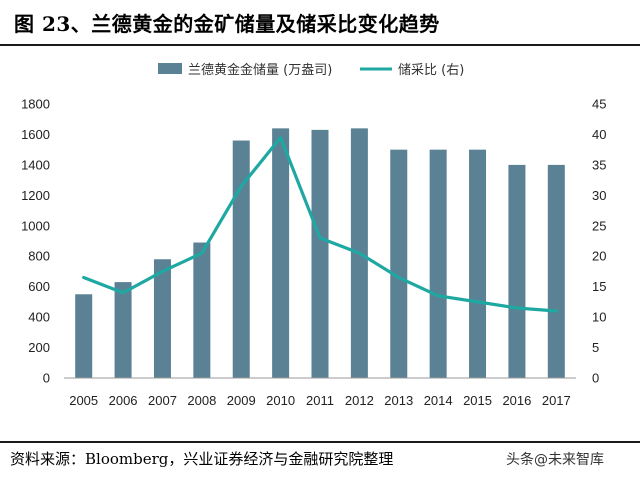 This screenshot has width=640, height=482. Describe the element at coordinates (260, 70) in the screenshot. I see `legend-bar-label: 兰德黄金金储量 (万盎司)` at that location.